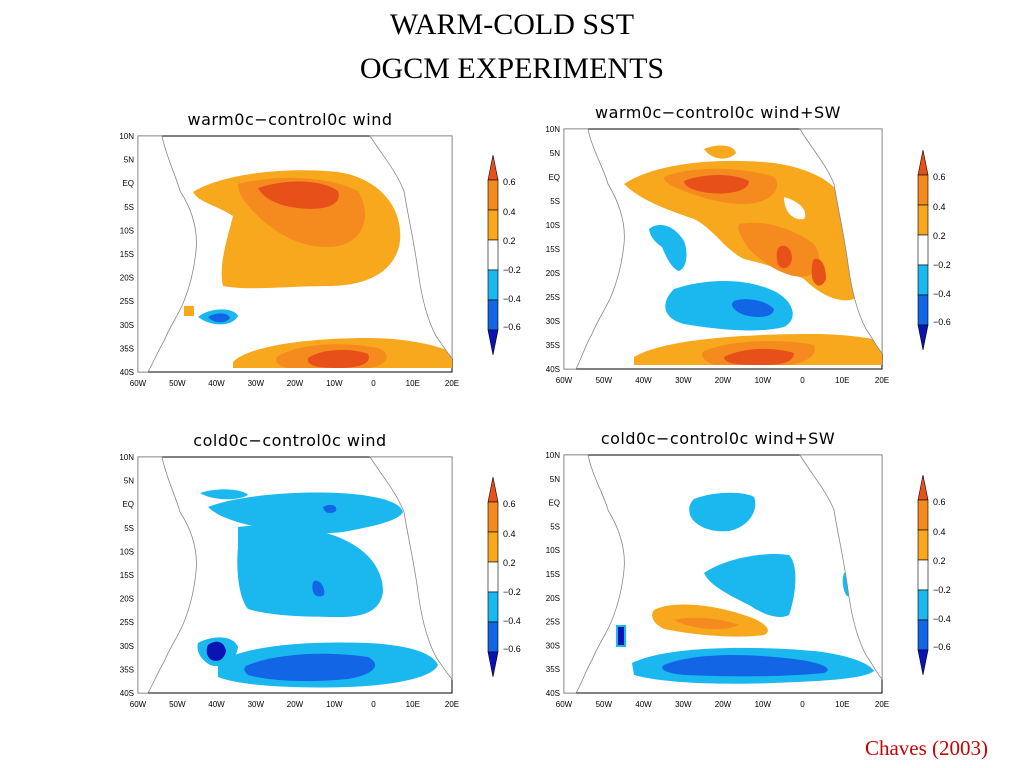 This screenshot has height=768, width=1024. What do you see at coordinates (512, 24) in the screenshot?
I see `page-title-line1: WARM-COLD SST` at bounding box center [512, 24].